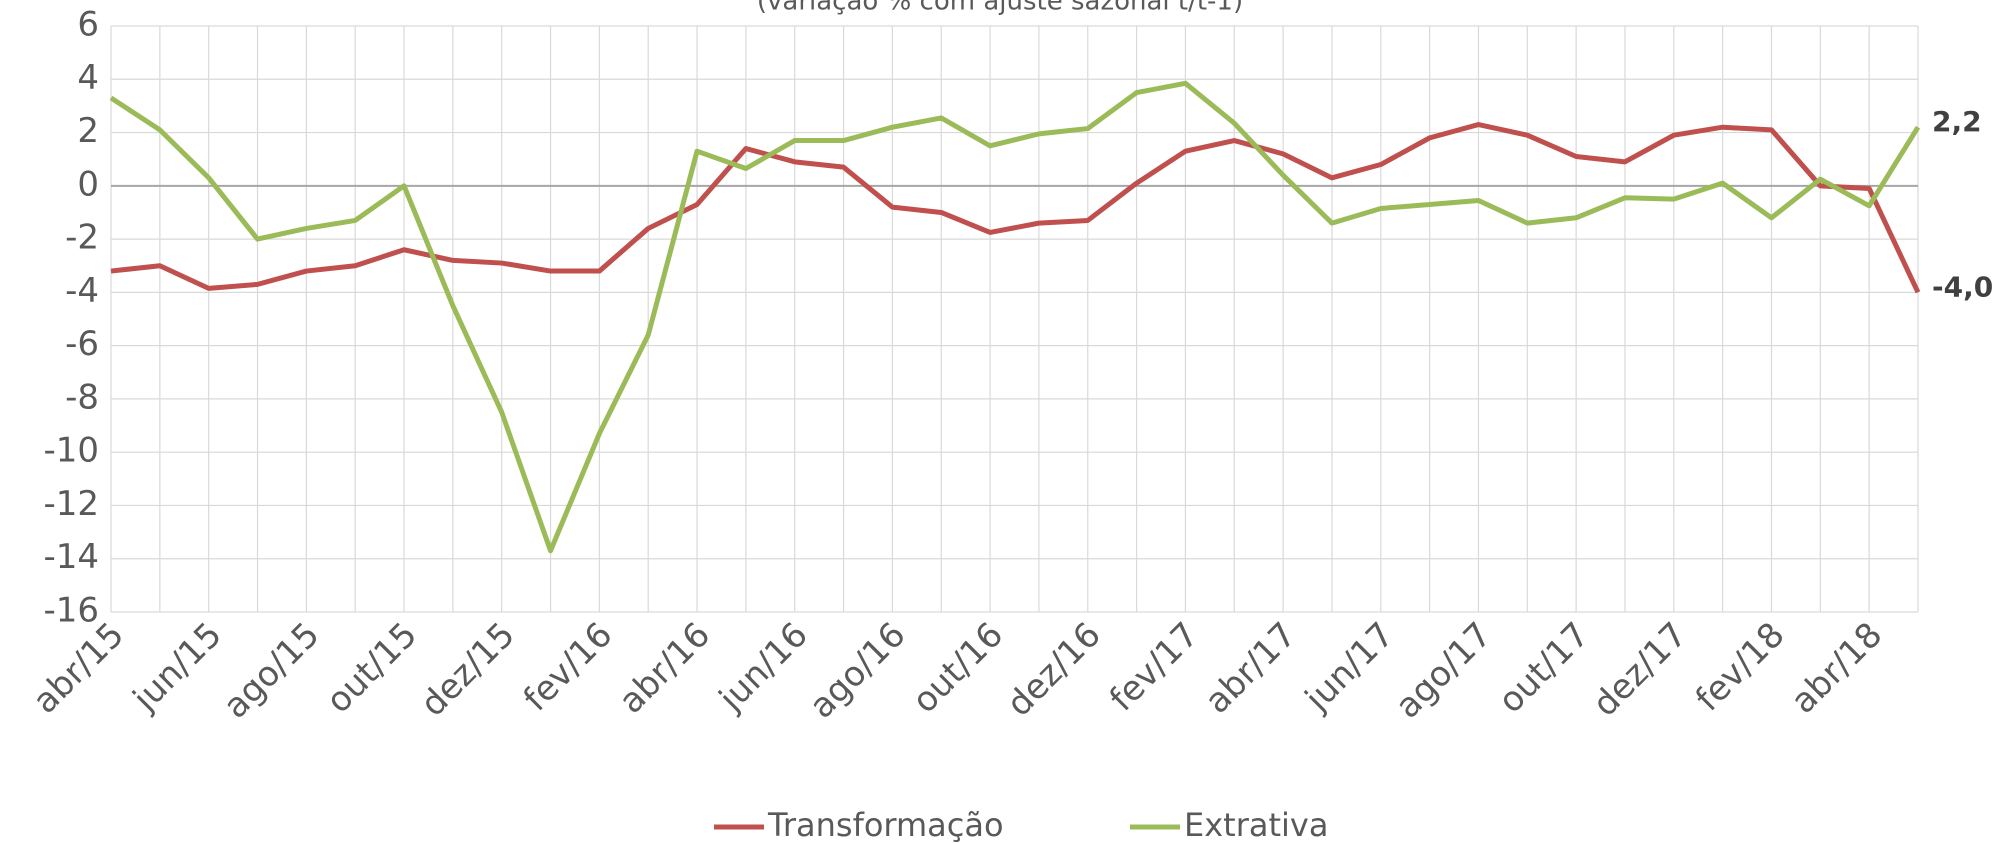 The image size is (1997, 843). What do you see at coordinates (1250, 668) in the screenshot?
I see `x-tick-label: abr/17` at bounding box center [1250, 668].